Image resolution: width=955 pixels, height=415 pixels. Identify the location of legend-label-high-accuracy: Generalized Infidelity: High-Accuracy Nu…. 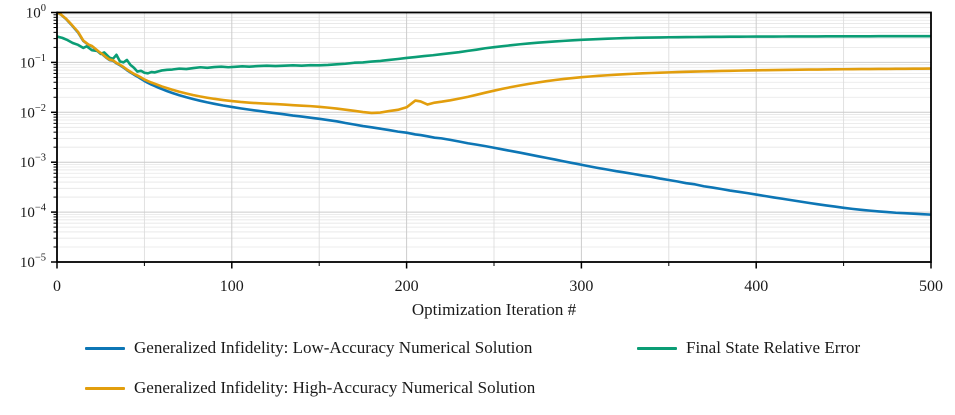
(335, 387).